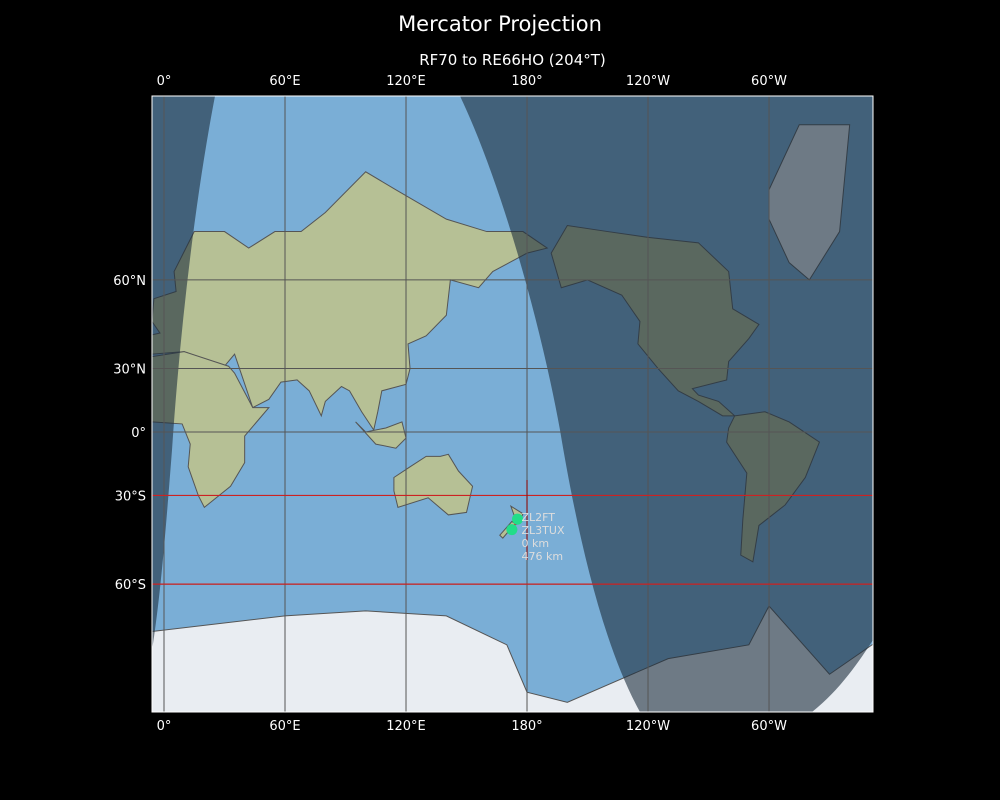 The height and width of the screenshot is (800, 1000). Describe the element at coordinates (129, 281) in the screenshot. I see `lat-tick-label: 60°N` at that location.